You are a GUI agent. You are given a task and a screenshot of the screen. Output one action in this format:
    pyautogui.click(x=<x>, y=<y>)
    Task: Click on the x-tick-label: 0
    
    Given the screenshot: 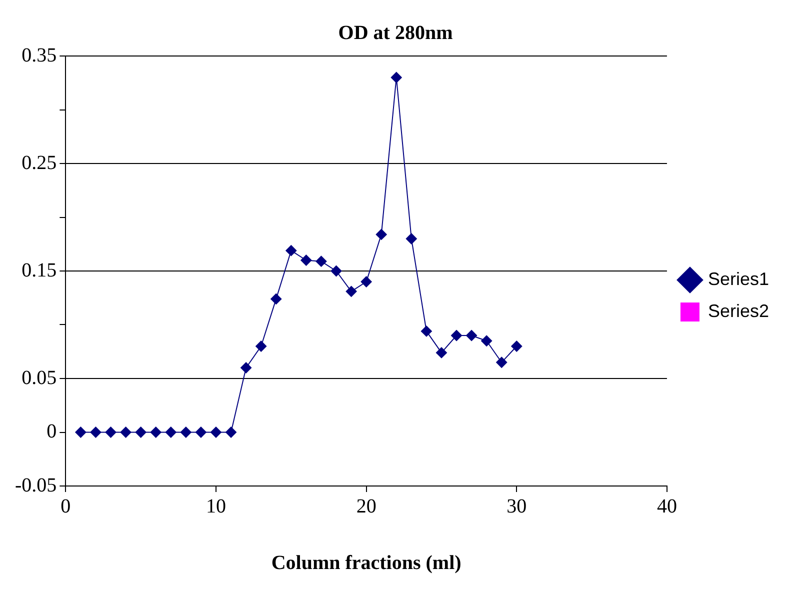 What is the action you would take?
    pyautogui.click(x=65, y=506)
    